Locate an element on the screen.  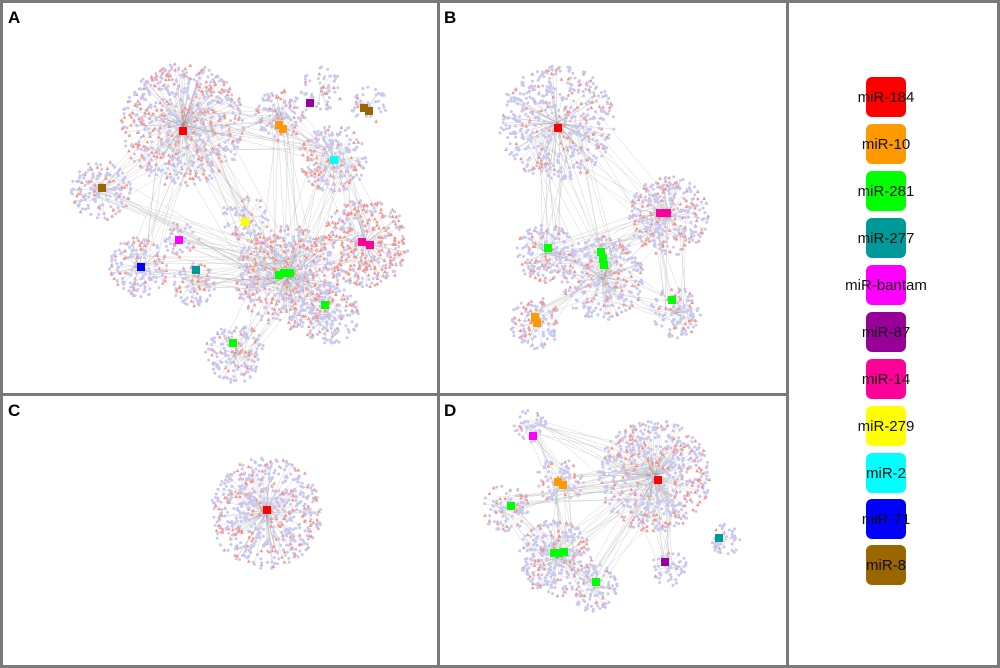
legend-label: miR-bantam is located at coordinates (886, 285).